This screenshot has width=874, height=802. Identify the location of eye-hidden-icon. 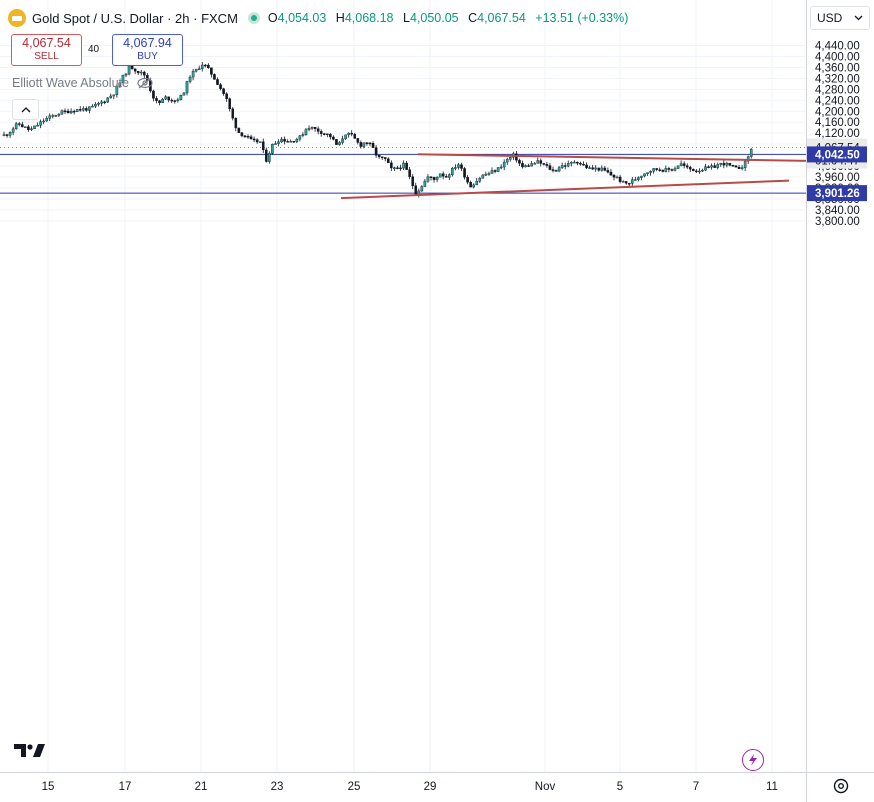
(145, 83).